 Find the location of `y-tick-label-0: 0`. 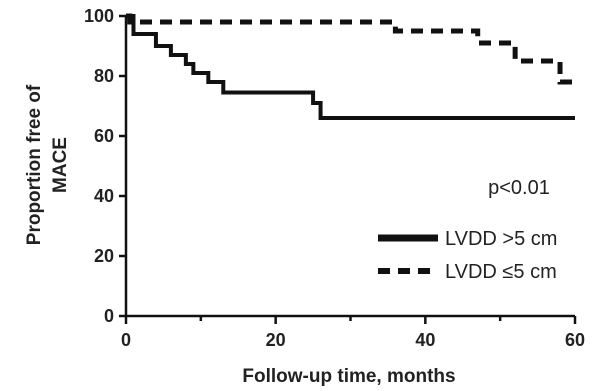

y-tick-label-0: 0 is located at coordinates (109, 316).